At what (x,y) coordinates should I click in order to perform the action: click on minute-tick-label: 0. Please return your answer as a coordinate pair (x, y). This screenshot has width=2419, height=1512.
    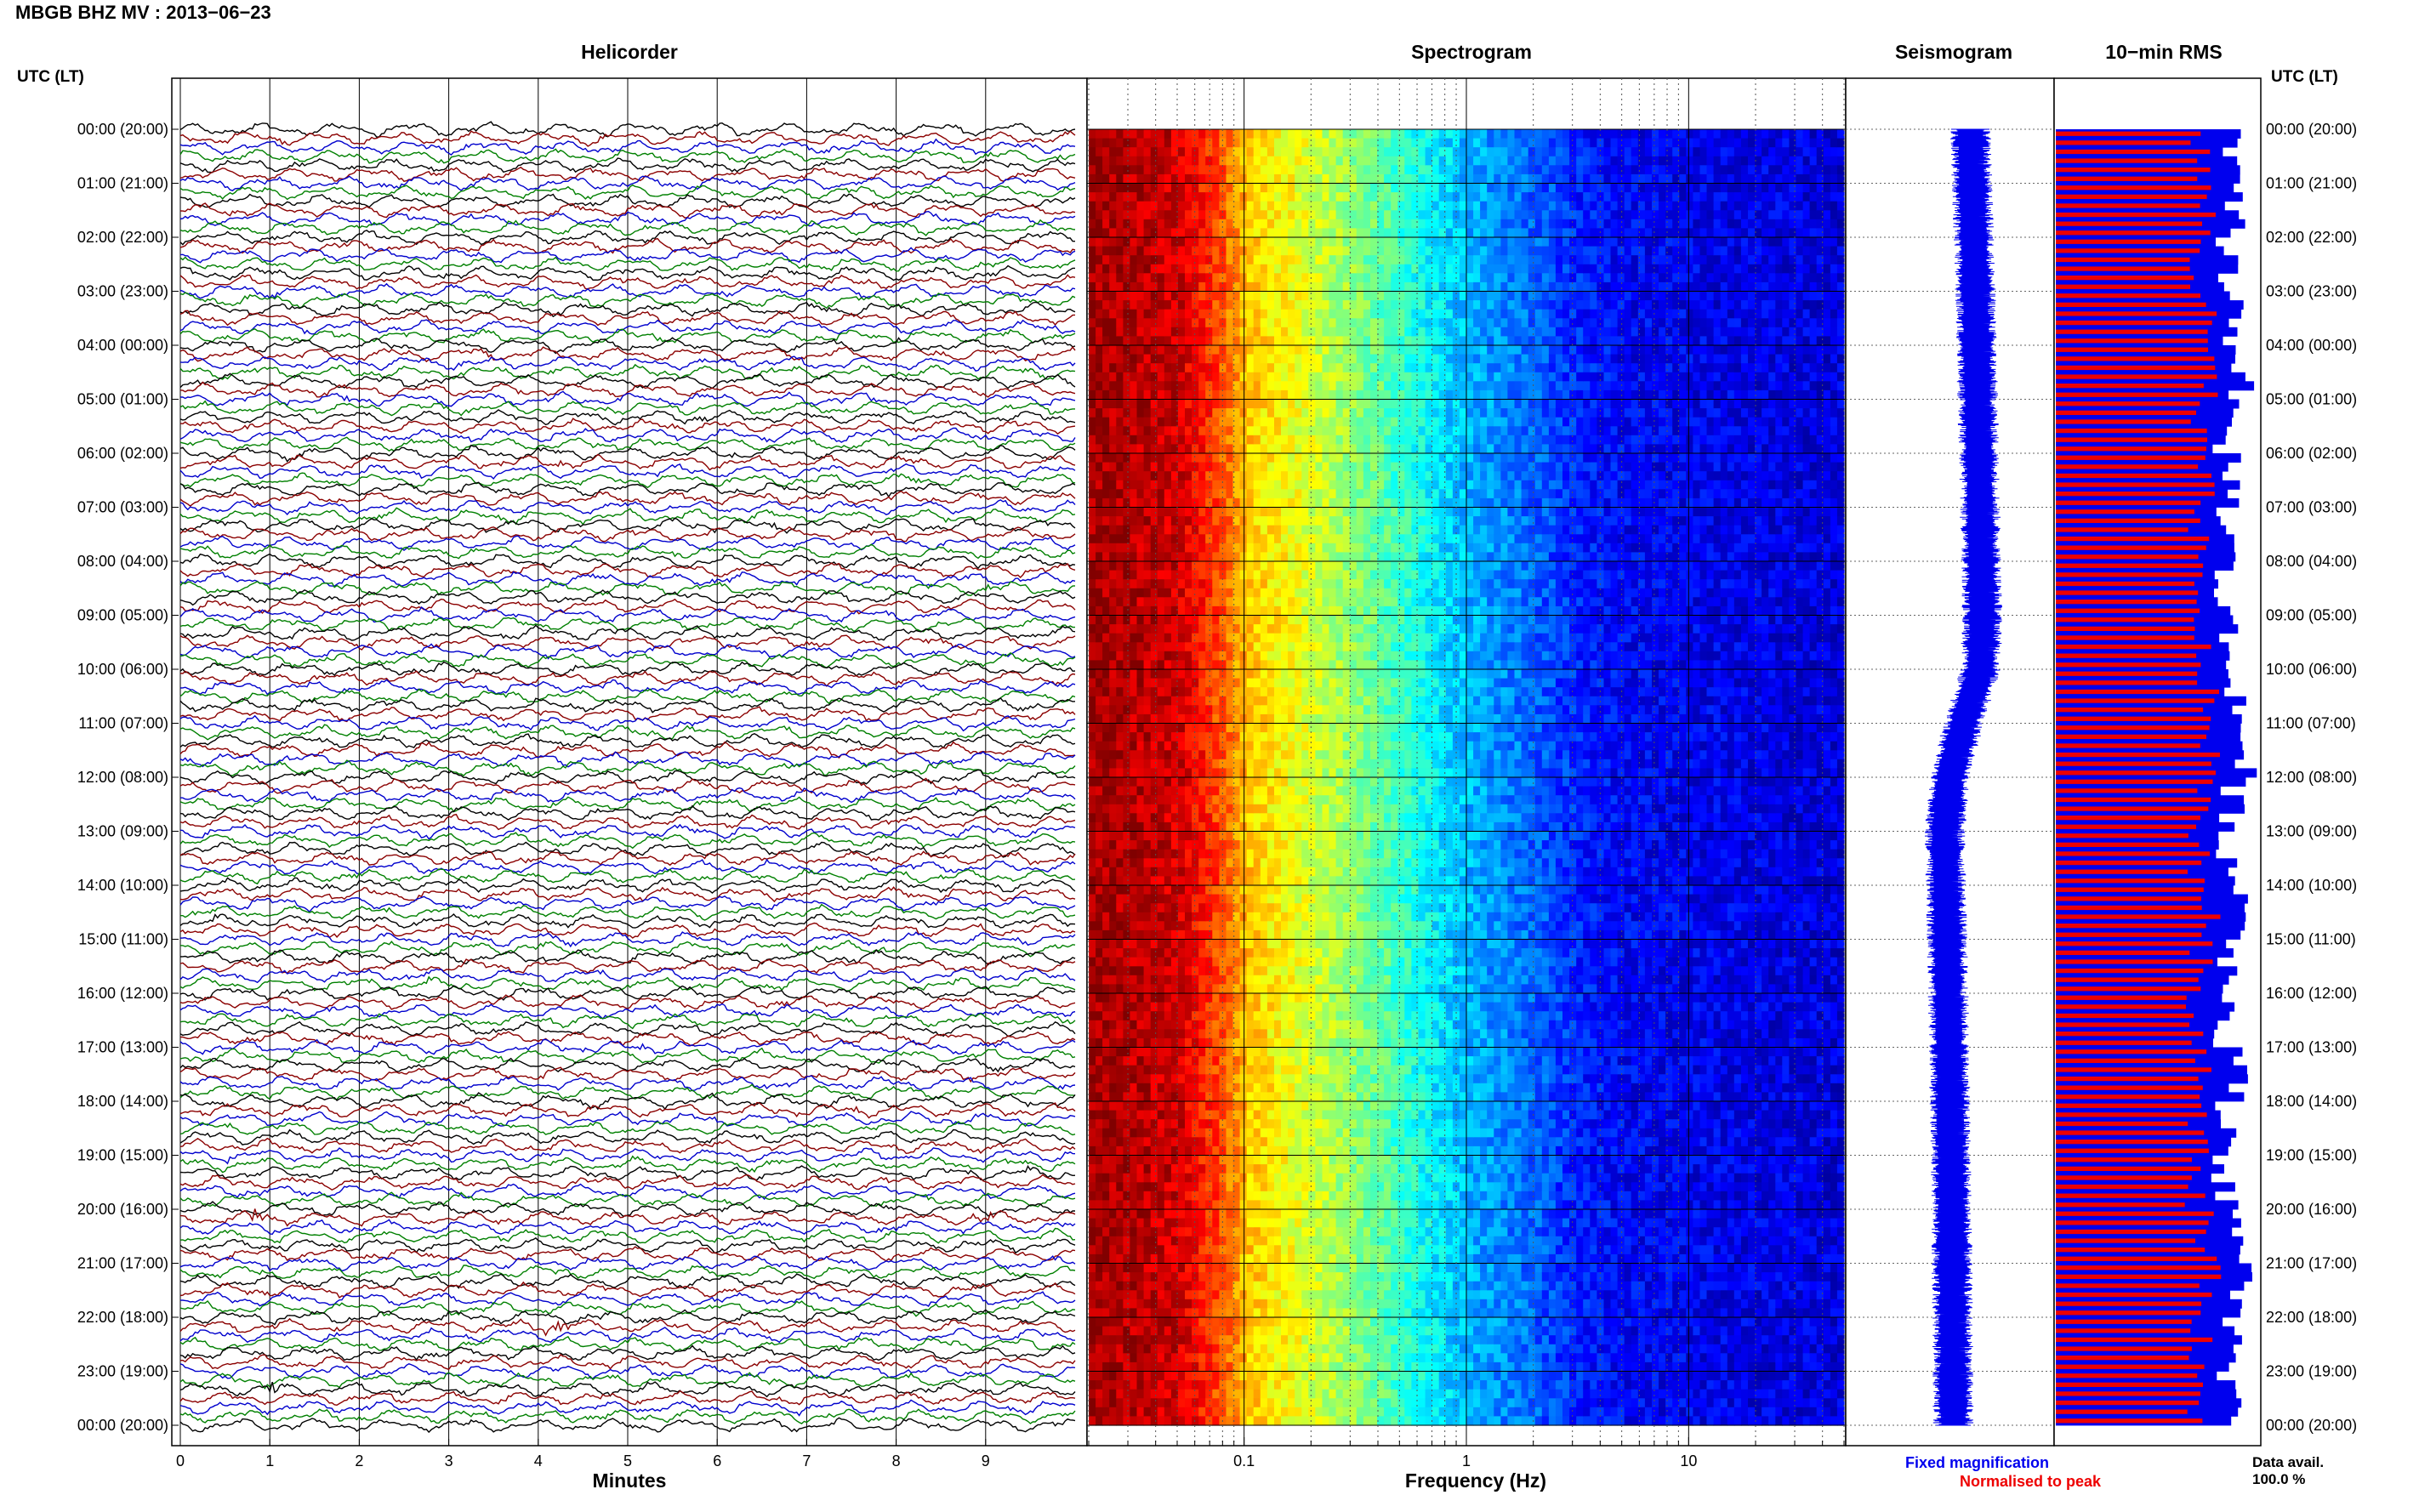
    Looking at the image, I should click on (180, 1460).